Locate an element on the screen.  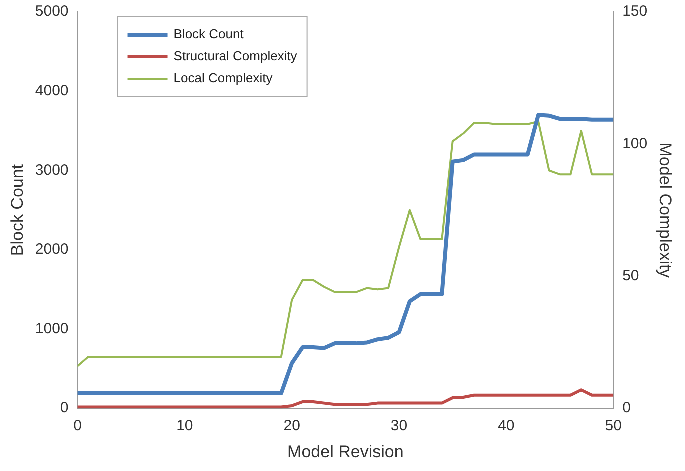
x-tick-label: 10 is located at coordinates (185, 426).